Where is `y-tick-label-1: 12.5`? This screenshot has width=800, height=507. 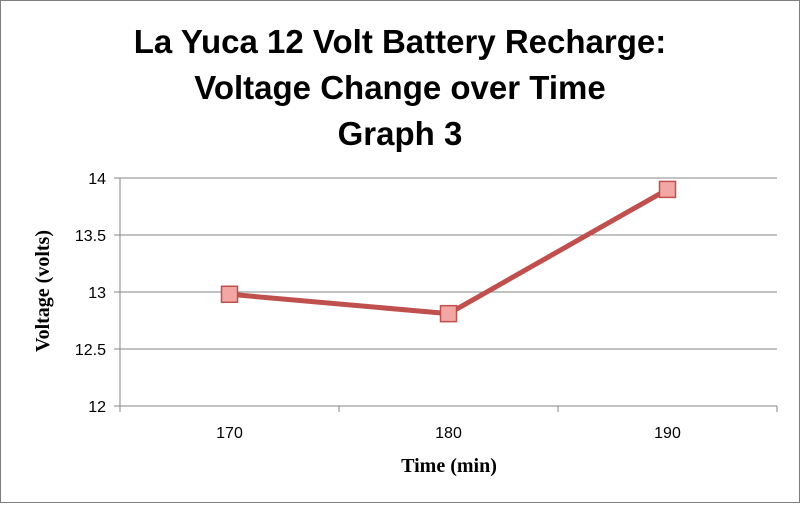
y-tick-label-1: 12.5 is located at coordinates (90, 350).